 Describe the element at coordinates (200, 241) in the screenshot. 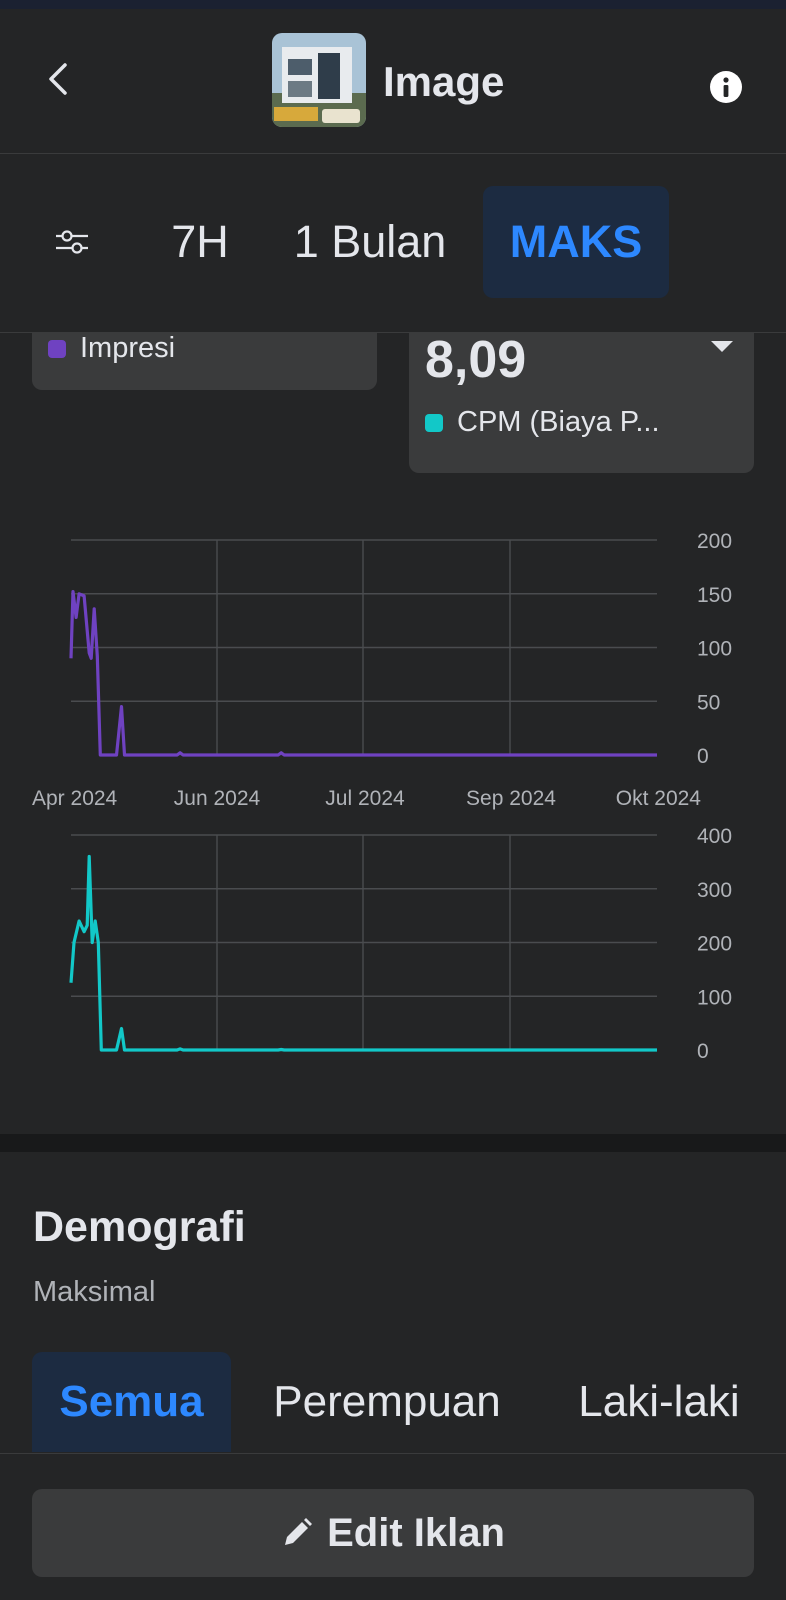

I see `range-7h: 7H` at that location.